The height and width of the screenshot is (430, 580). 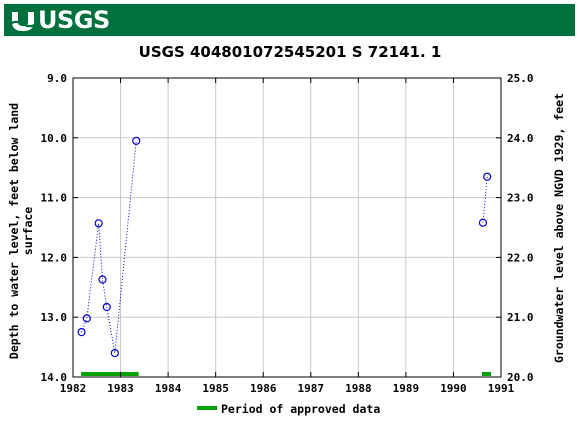 What do you see at coordinates (358, 388) in the screenshot?
I see `x-tick-label: 1988` at bounding box center [358, 388].